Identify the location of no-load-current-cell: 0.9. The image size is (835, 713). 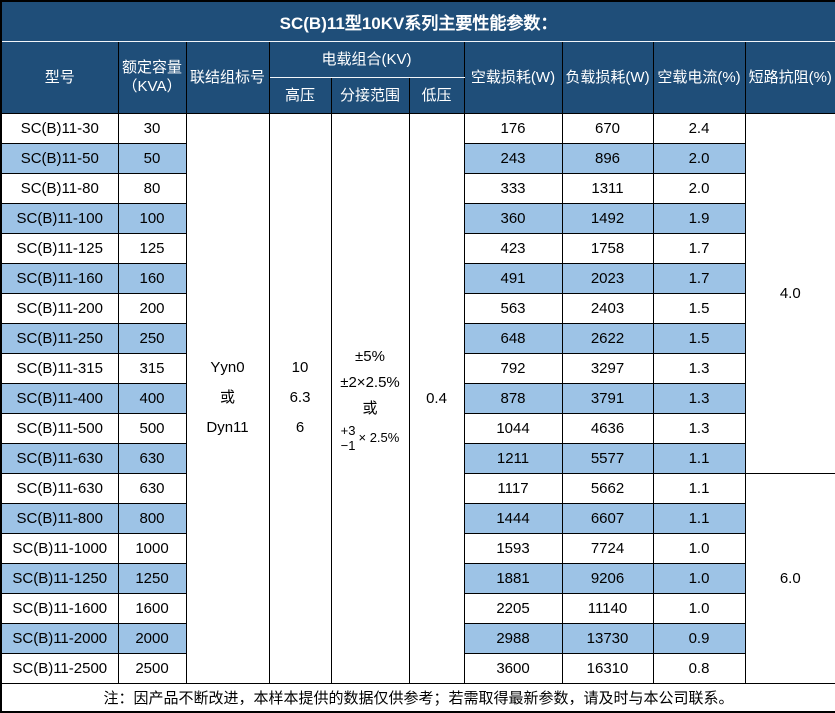
(699, 638).